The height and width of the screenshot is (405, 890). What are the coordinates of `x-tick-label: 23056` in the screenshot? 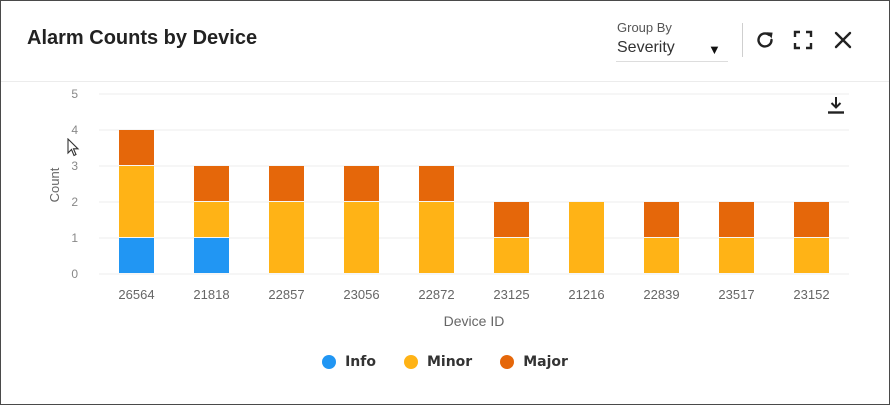 It's located at (361, 294).